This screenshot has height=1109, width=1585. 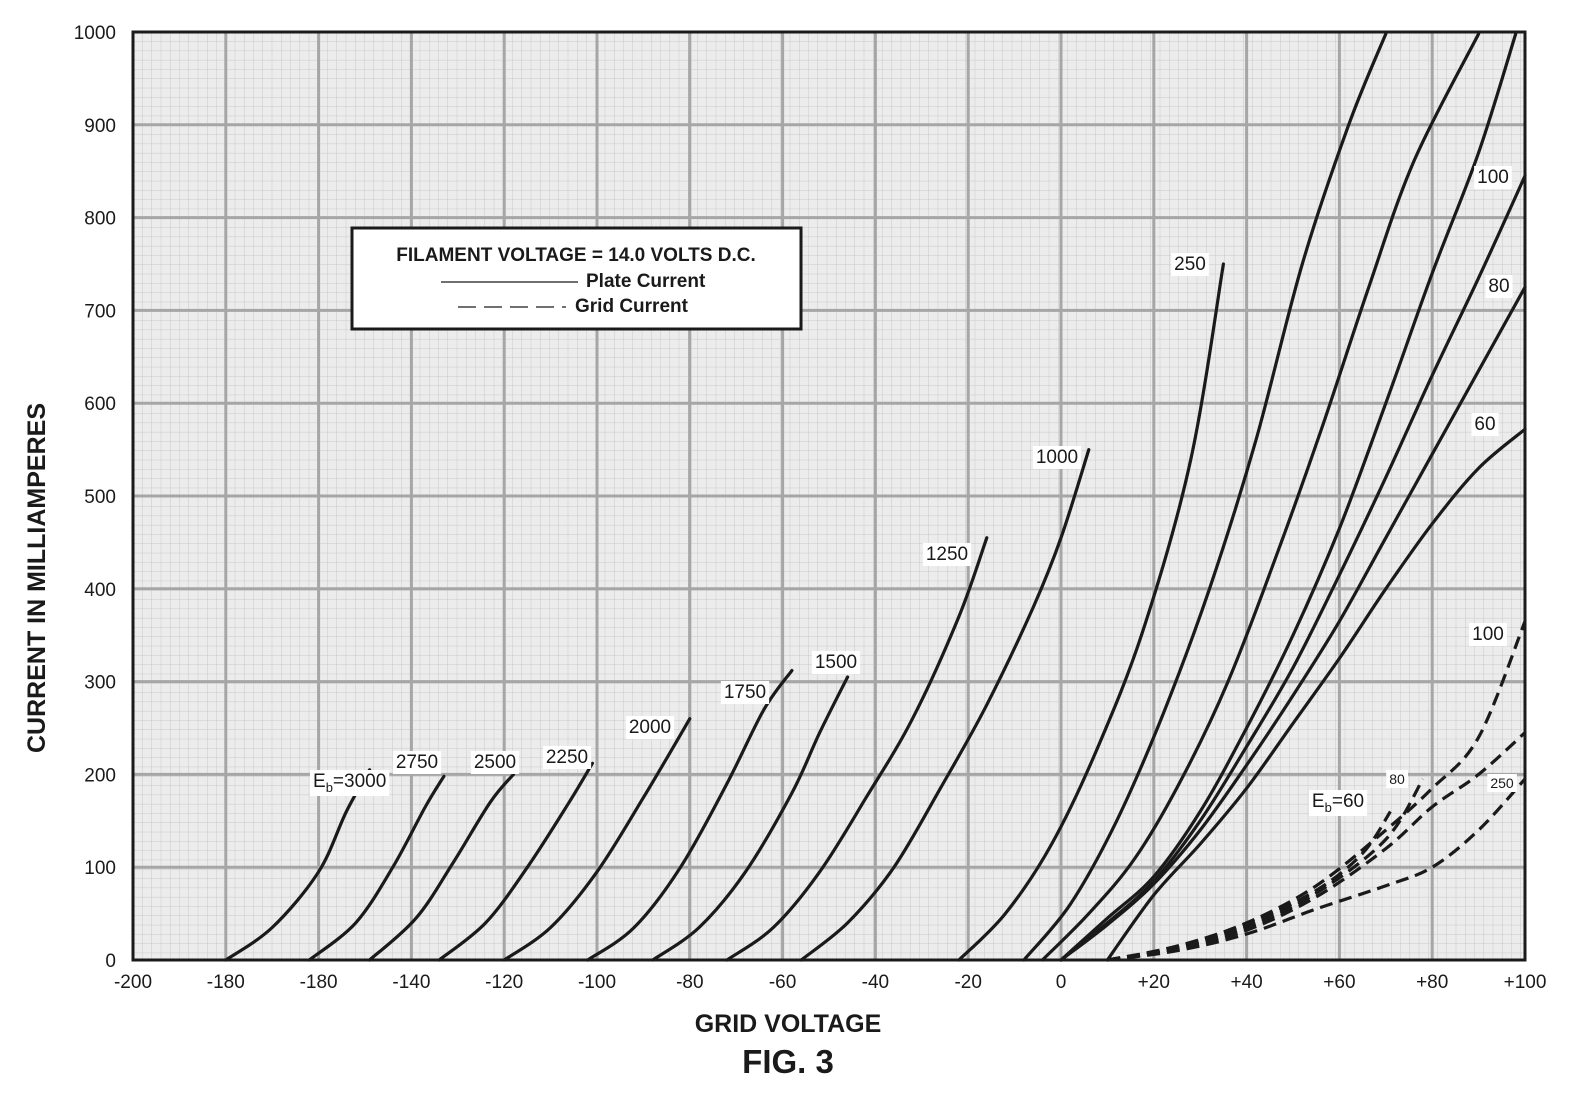 I want to click on legend-plate-label: Plate Current, so click(x=646, y=281).